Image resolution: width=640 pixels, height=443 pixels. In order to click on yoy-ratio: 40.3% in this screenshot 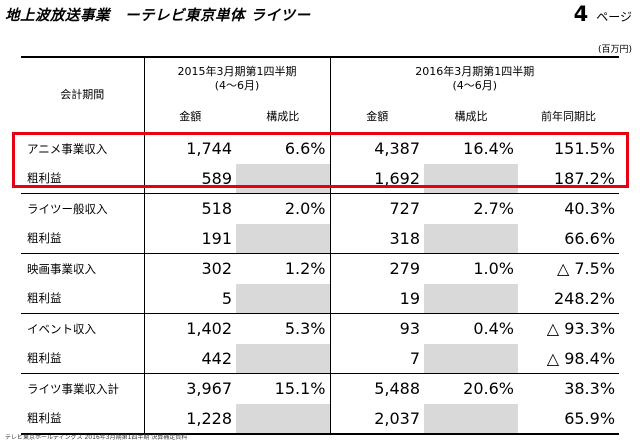, I will do `click(569, 208)`.